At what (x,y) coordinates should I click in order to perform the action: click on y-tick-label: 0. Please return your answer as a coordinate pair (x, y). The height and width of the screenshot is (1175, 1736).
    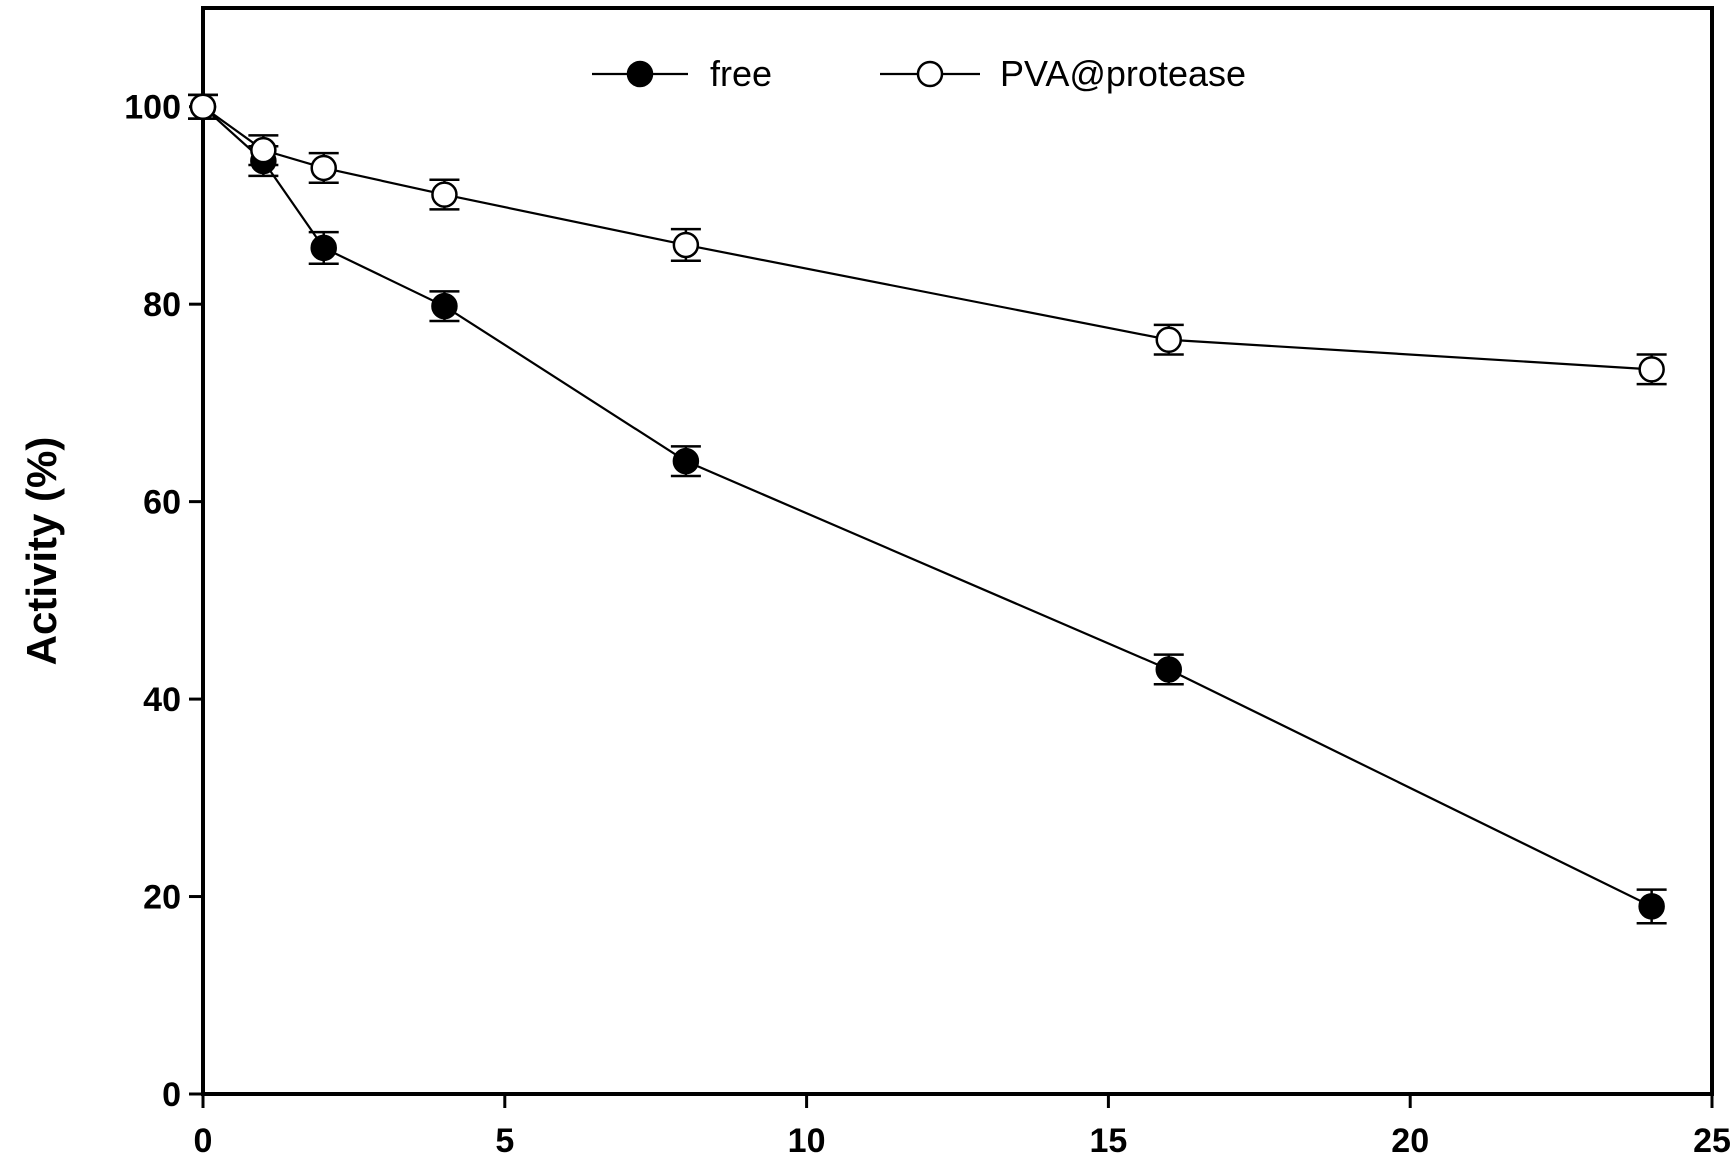
    Looking at the image, I should click on (171, 1095).